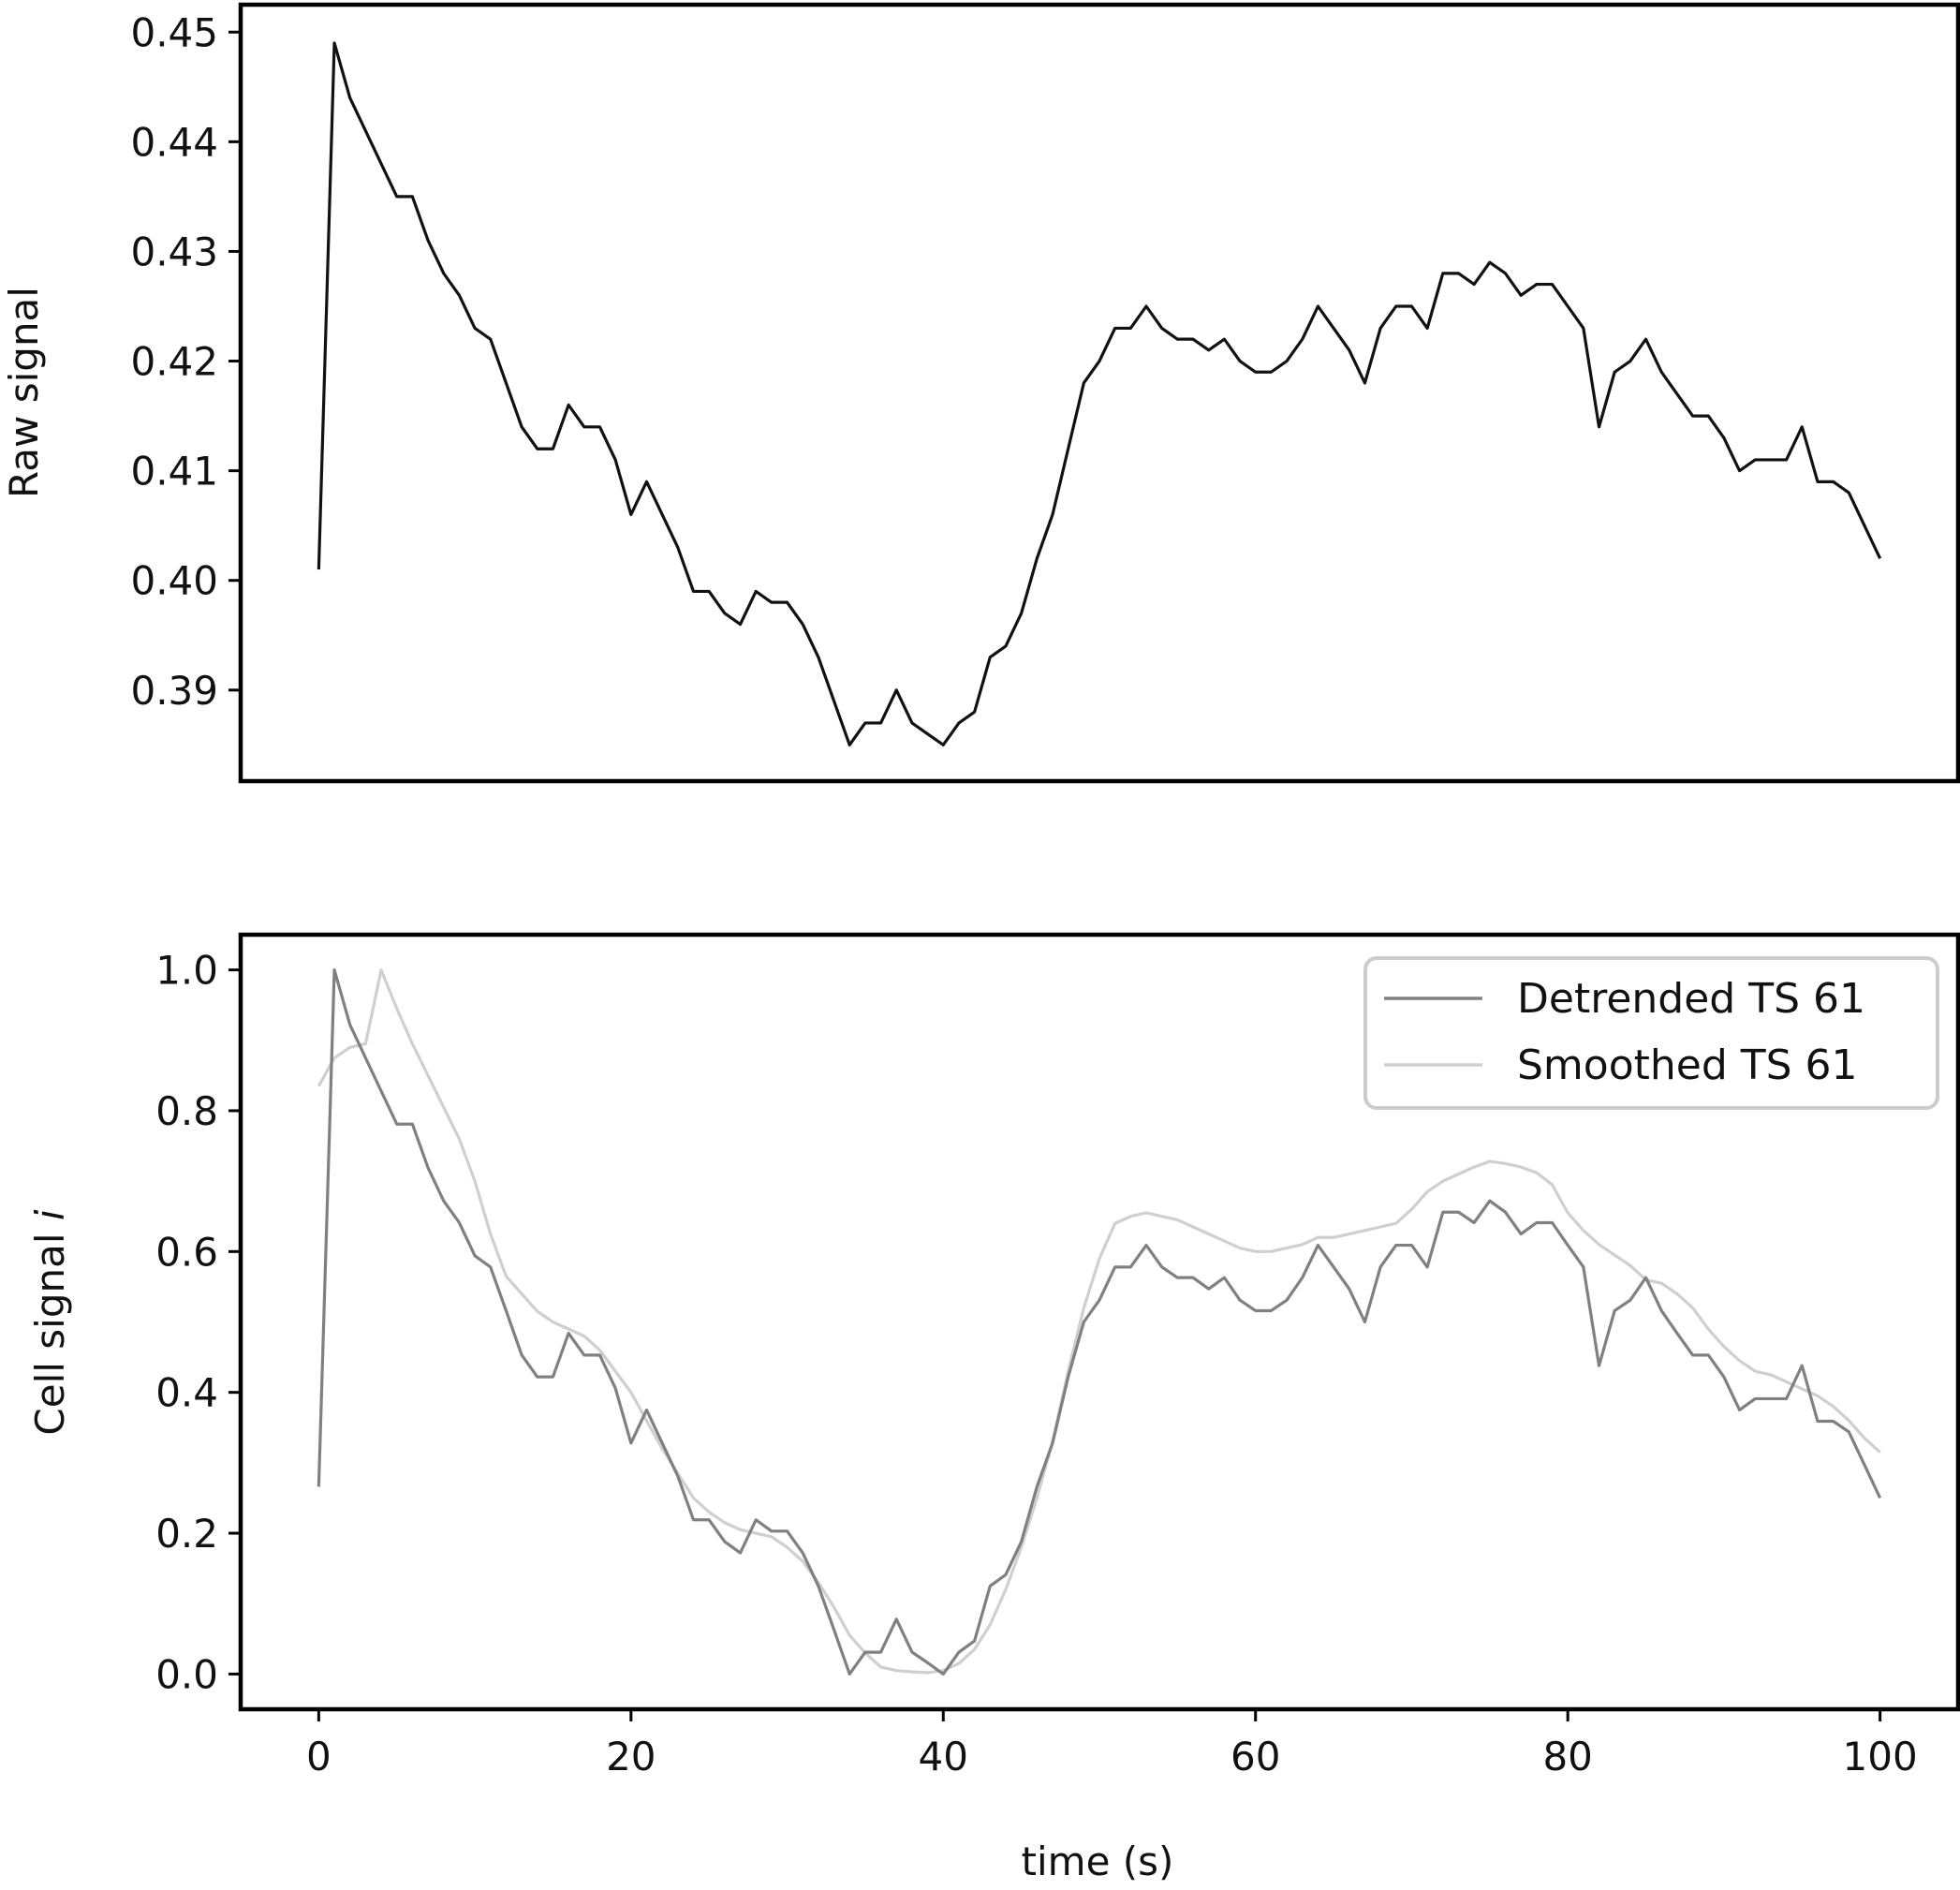 The height and width of the screenshot is (1890, 1960). What do you see at coordinates (50, 1327) in the screenshot?
I see `cell-signal-y-axis-label-text: Cell signal` at bounding box center [50, 1327].